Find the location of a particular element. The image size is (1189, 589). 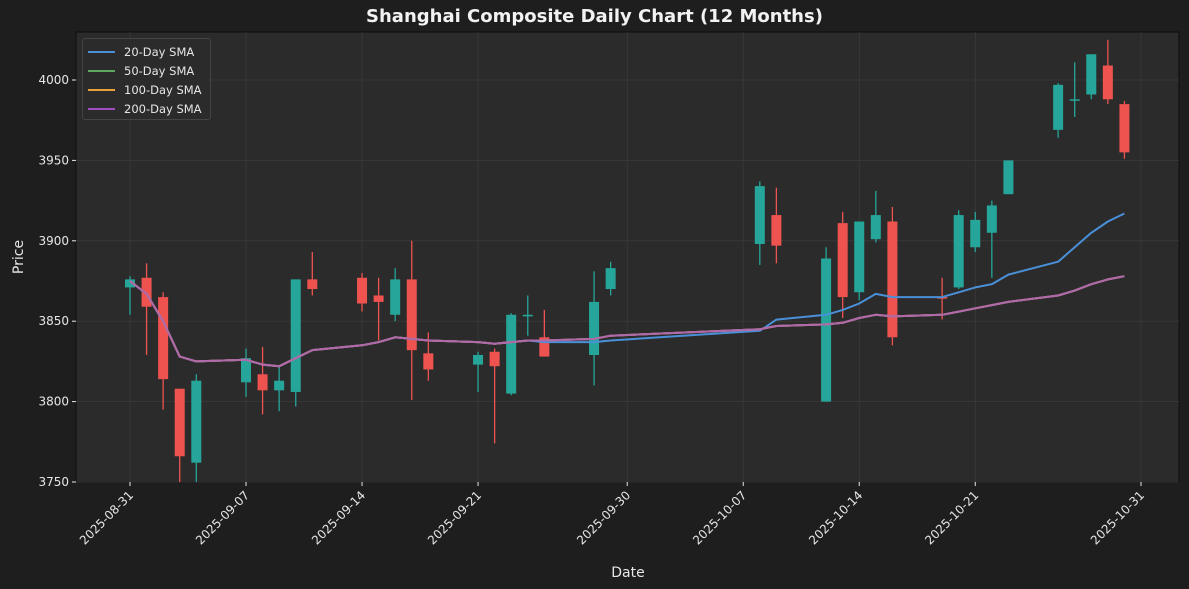

x-tick-label: 2025-09-14 is located at coordinates (338, 517).